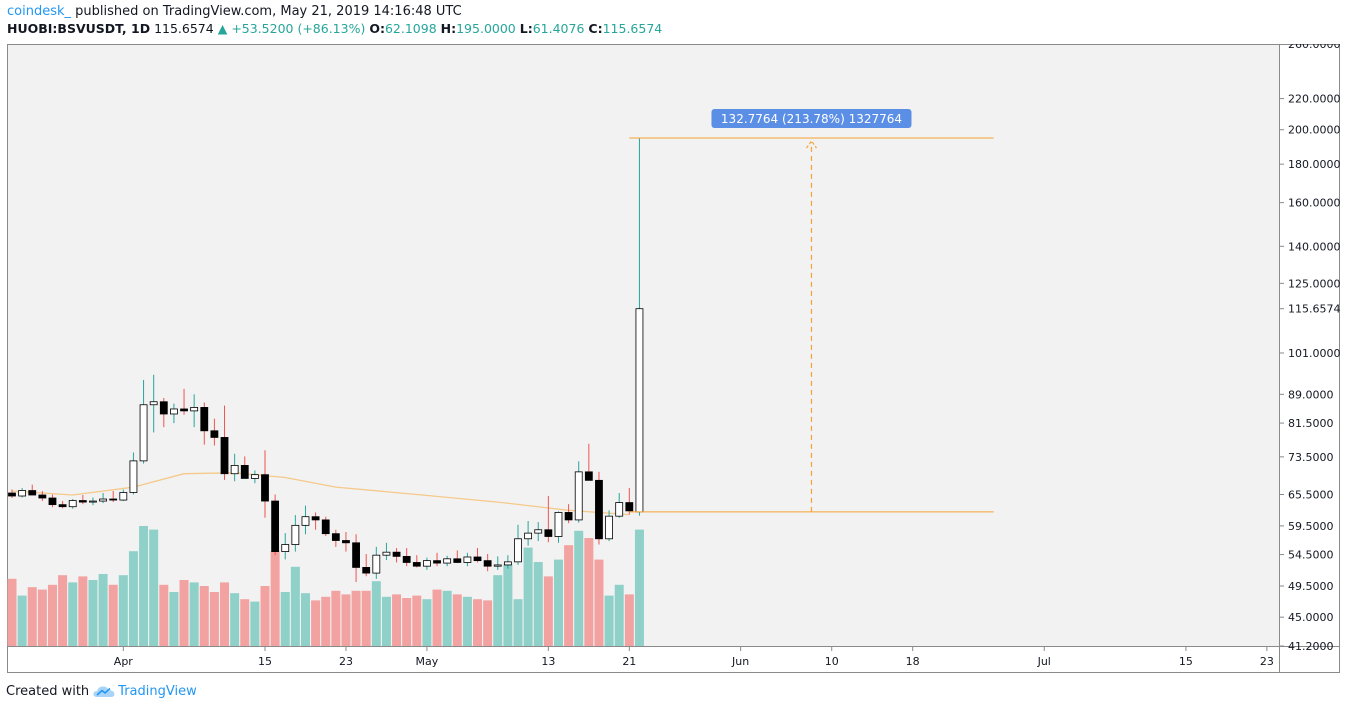  What do you see at coordinates (346, 661) in the screenshot?
I see `x-tick-label: 23` at bounding box center [346, 661].